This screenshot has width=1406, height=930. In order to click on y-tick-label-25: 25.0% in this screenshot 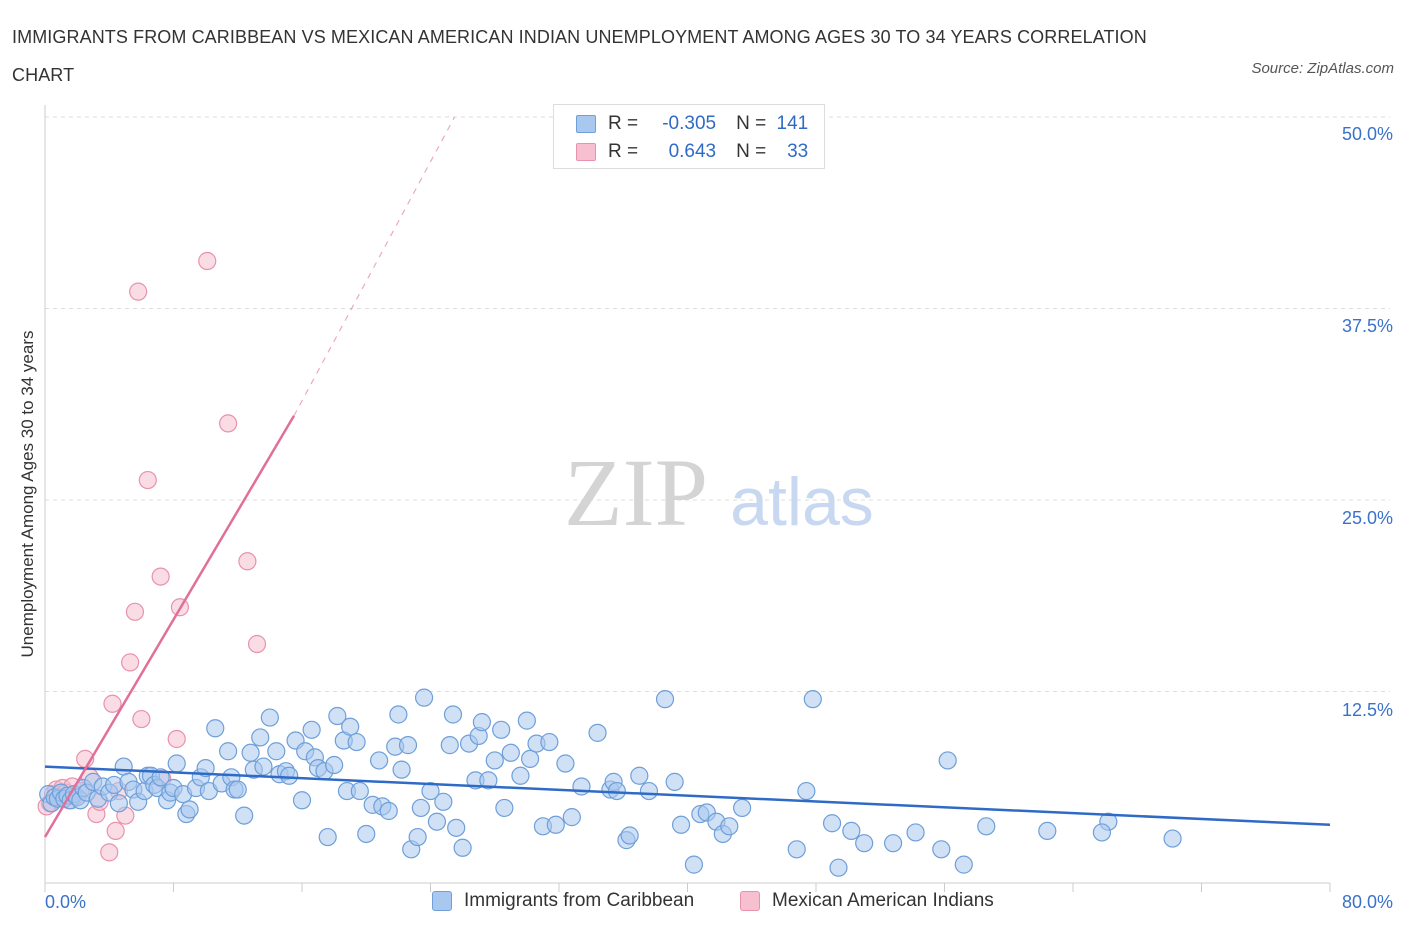, I will do `click(1367, 518)`.